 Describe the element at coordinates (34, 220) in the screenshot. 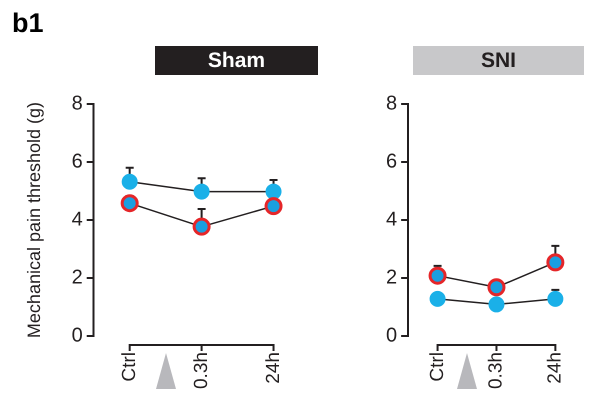

I see `y-axis-title: Mechanical pain threshold (g)` at that location.